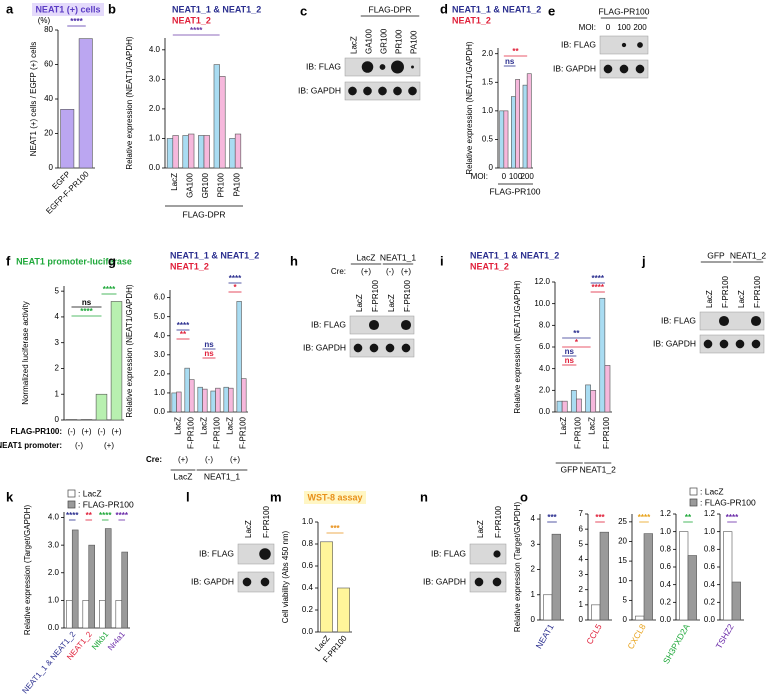 This screenshot has height=698, width=772. I want to click on x-tick-label: F-PR100, so click(577, 432).